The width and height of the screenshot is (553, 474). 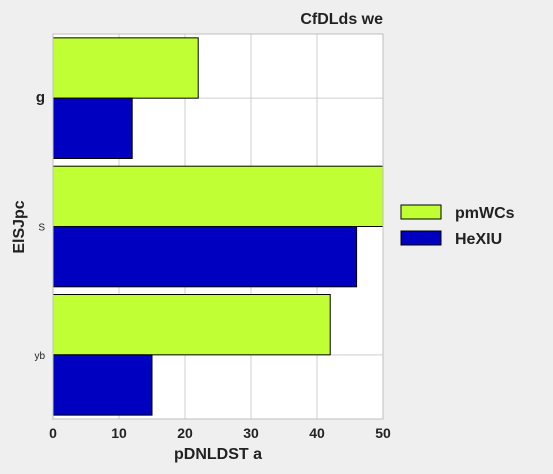 What do you see at coordinates (457, 226) in the screenshot?
I see `legend: pmWCs HeXIU` at bounding box center [457, 226].